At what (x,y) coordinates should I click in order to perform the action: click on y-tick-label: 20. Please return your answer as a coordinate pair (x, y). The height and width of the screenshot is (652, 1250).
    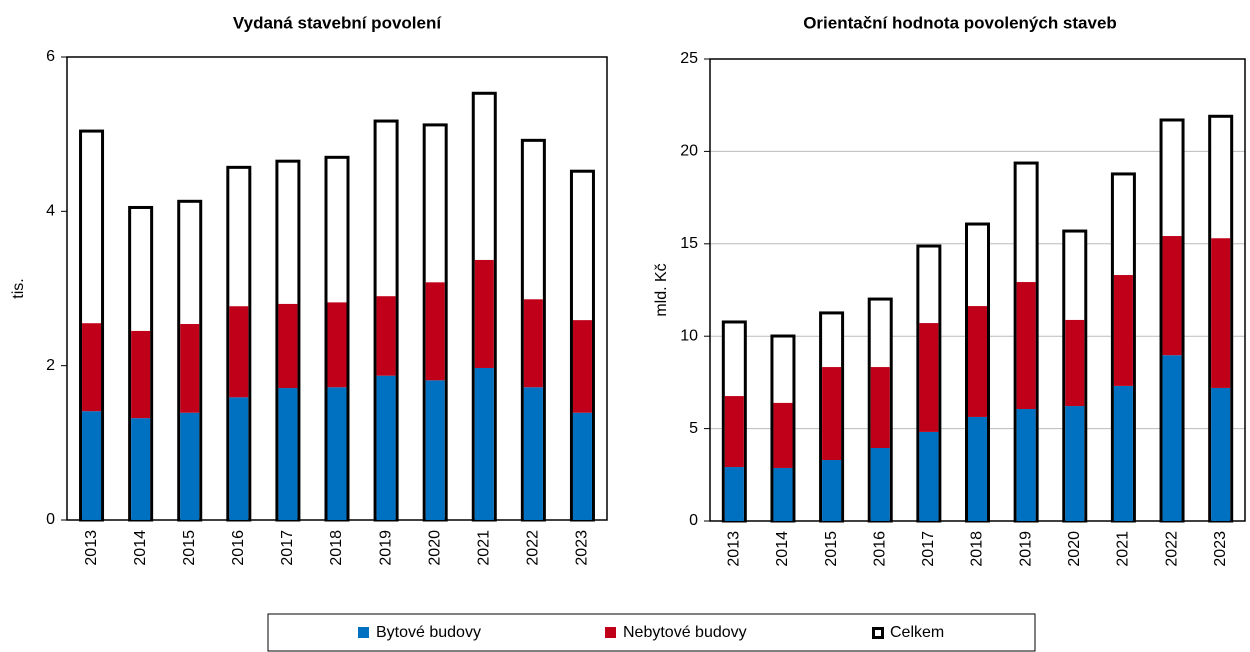
    Looking at the image, I should click on (689, 151).